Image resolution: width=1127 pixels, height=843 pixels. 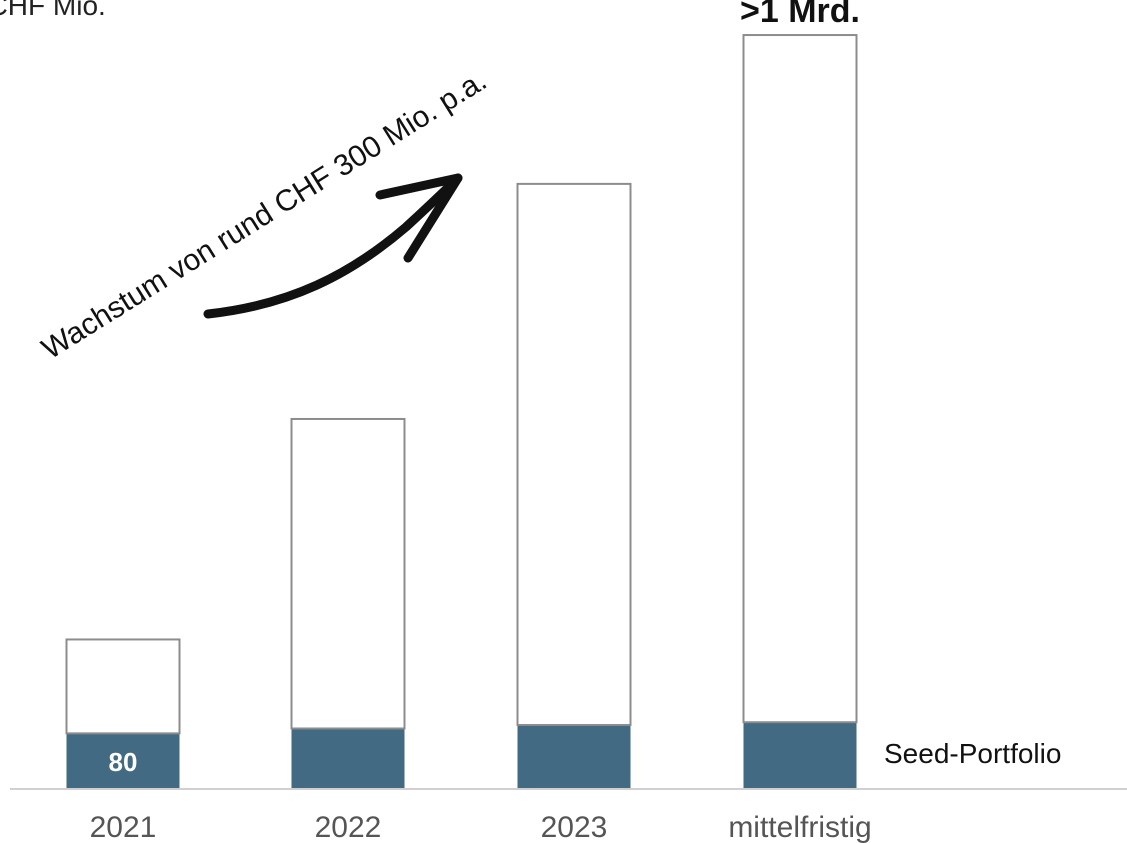 What do you see at coordinates (800, 15) in the screenshot?
I see `top-value-label: >1 Mrd.` at bounding box center [800, 15].